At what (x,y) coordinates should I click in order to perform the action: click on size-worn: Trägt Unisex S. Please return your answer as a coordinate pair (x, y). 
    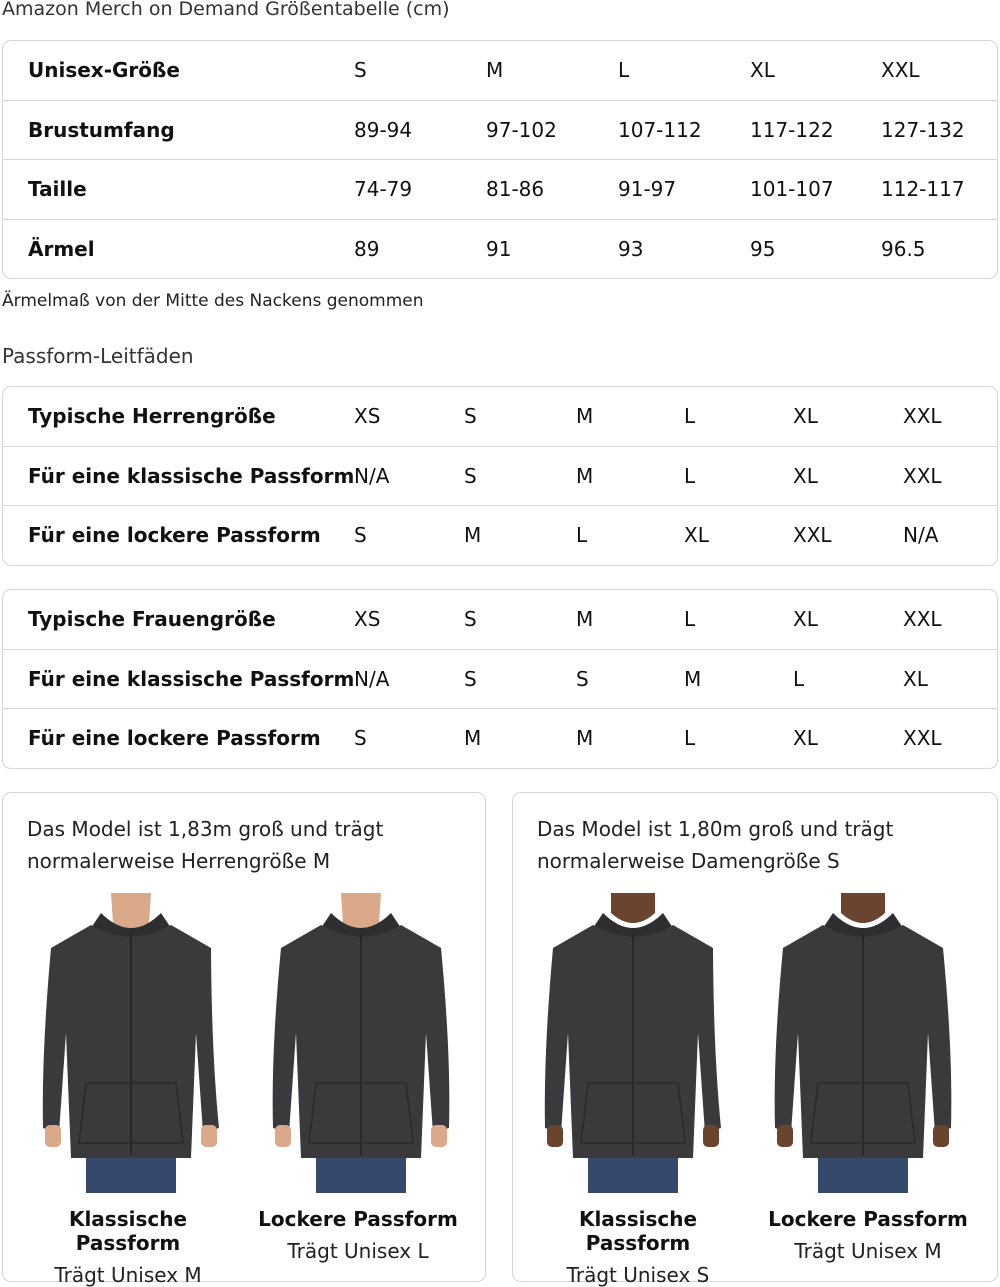
    Looking at the image, I should click on (638, 1275).